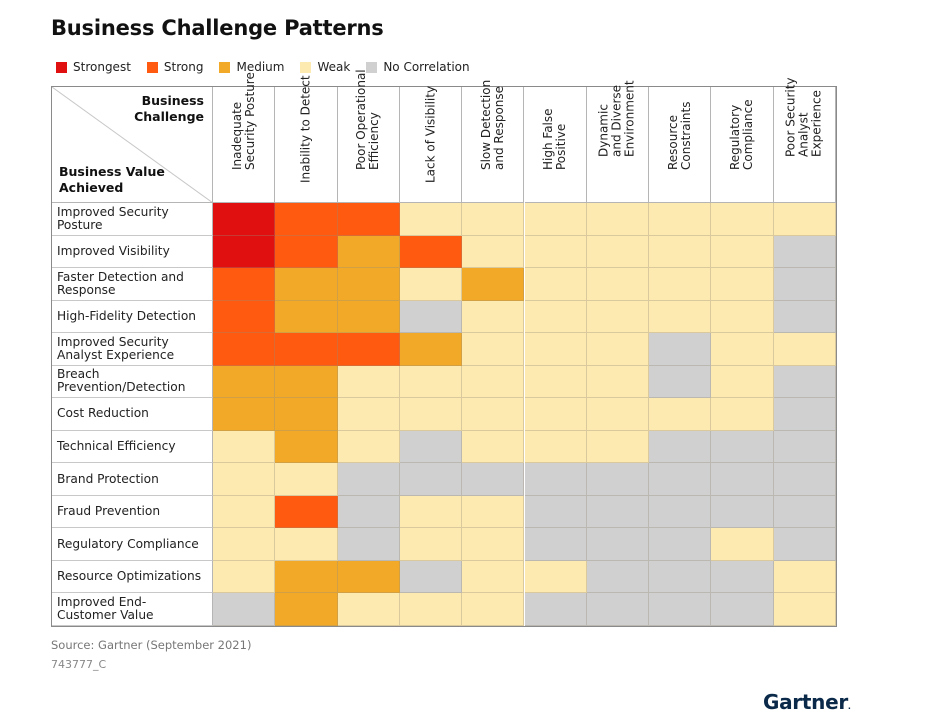  I want to click on column-header: Regulatory Compliance, so click(742, 145).